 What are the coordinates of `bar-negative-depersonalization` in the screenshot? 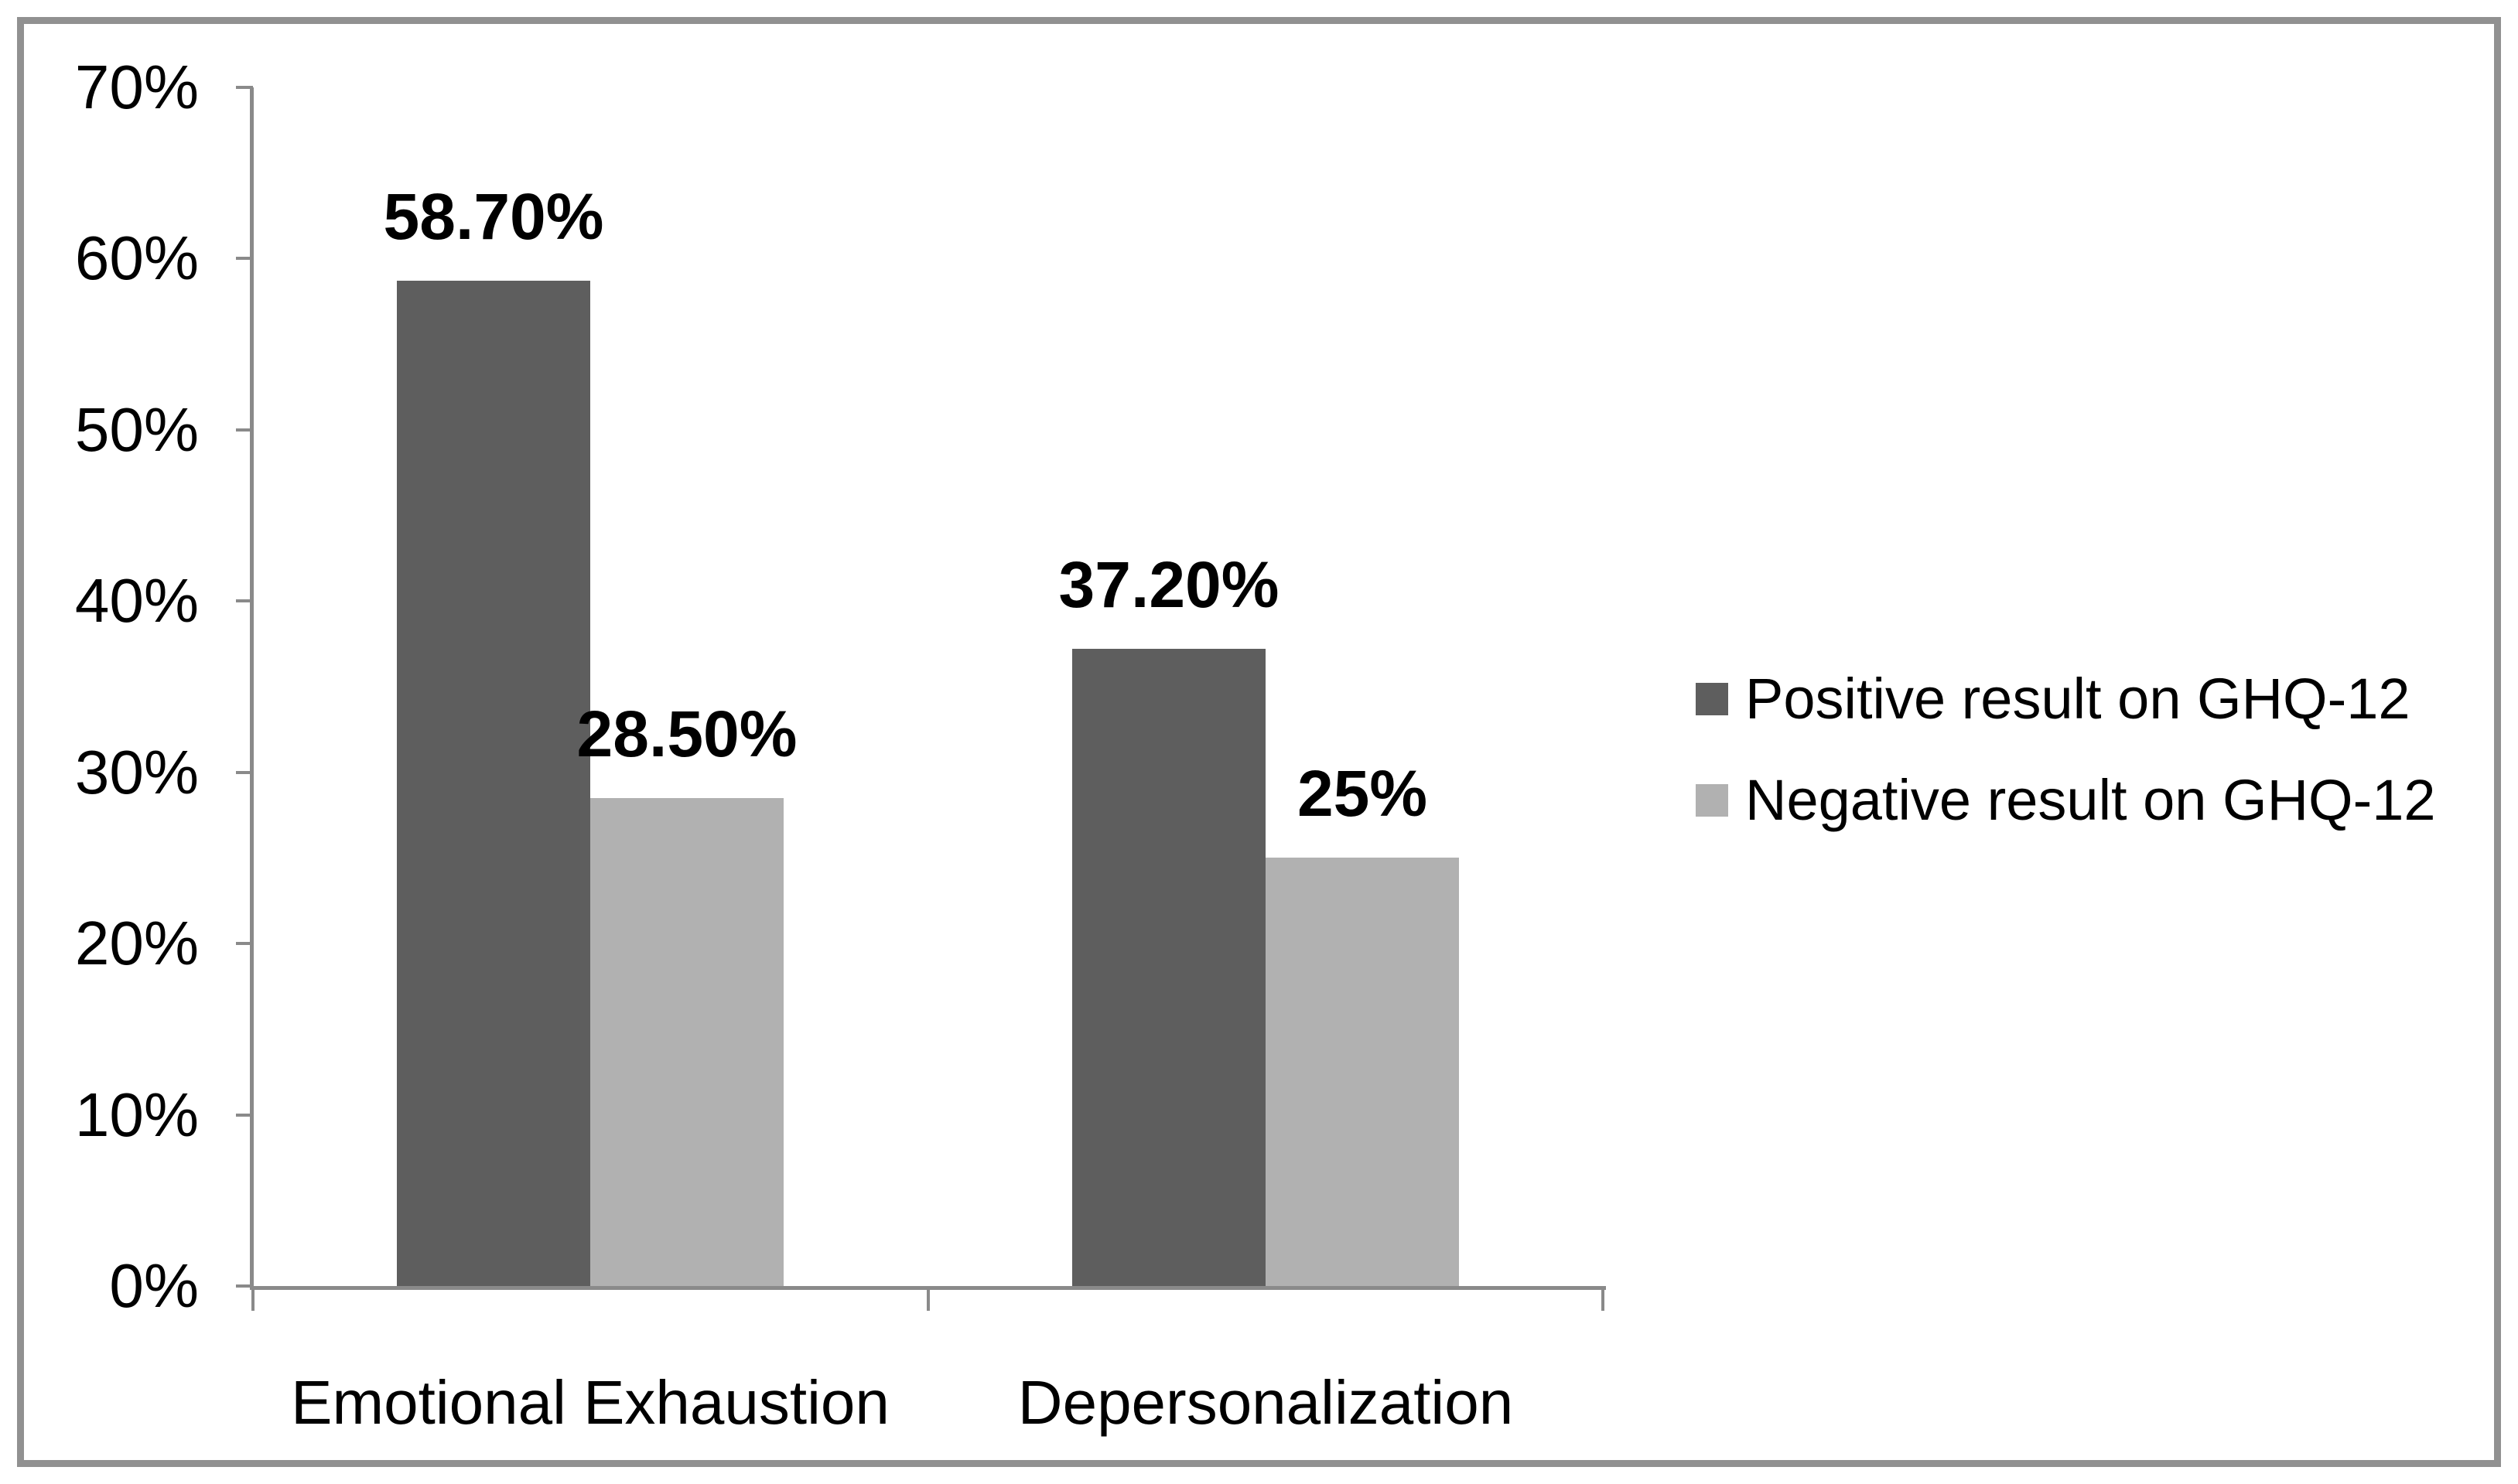 It's located at (1362, 1072).